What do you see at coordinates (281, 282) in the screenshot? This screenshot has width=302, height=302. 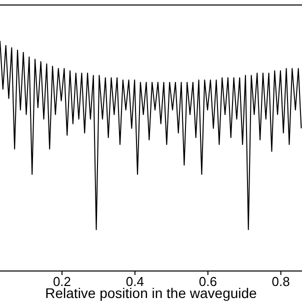 I see `x-tick-label: 0.8` at bounding box center [281, 282].